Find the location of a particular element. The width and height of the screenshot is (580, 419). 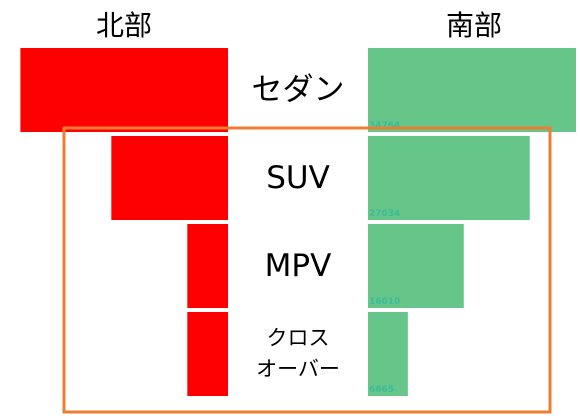

category-label: セダン is located at coordinates (298, 89).